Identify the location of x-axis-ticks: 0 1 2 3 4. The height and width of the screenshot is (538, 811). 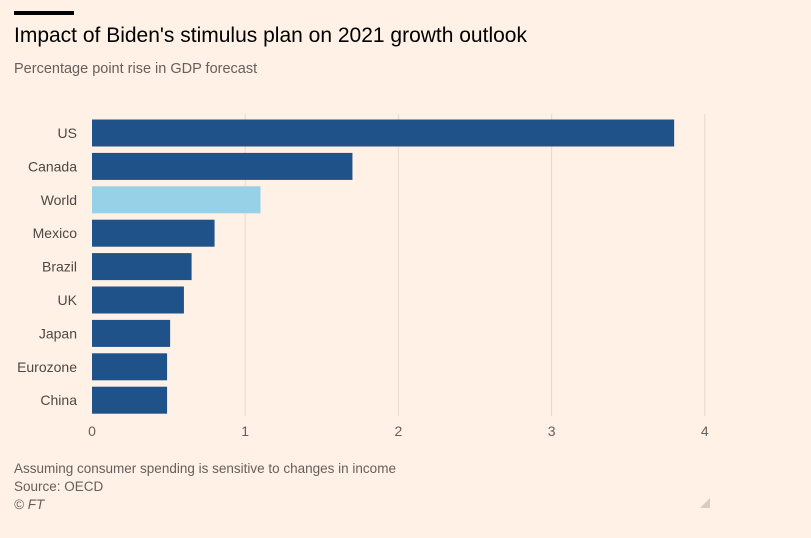
(398, 431).